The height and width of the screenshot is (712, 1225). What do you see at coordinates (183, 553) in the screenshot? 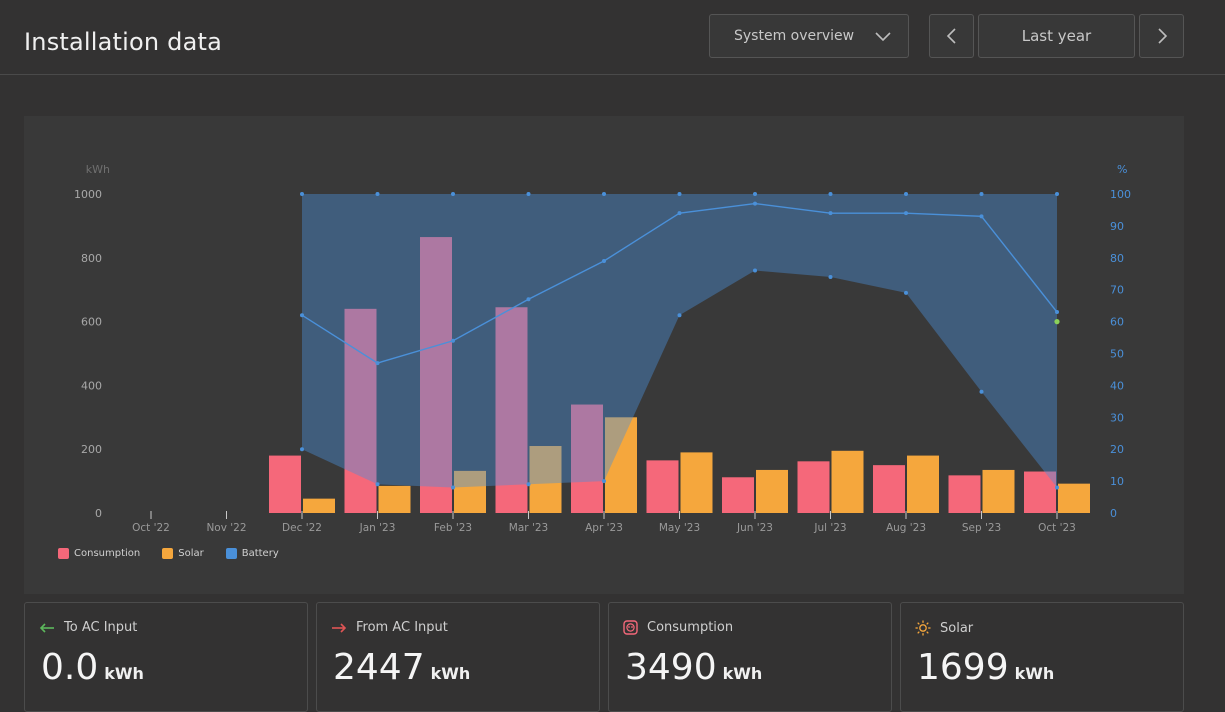
I see `legend-item-solar: Solar` at bounding box center [183, 553].